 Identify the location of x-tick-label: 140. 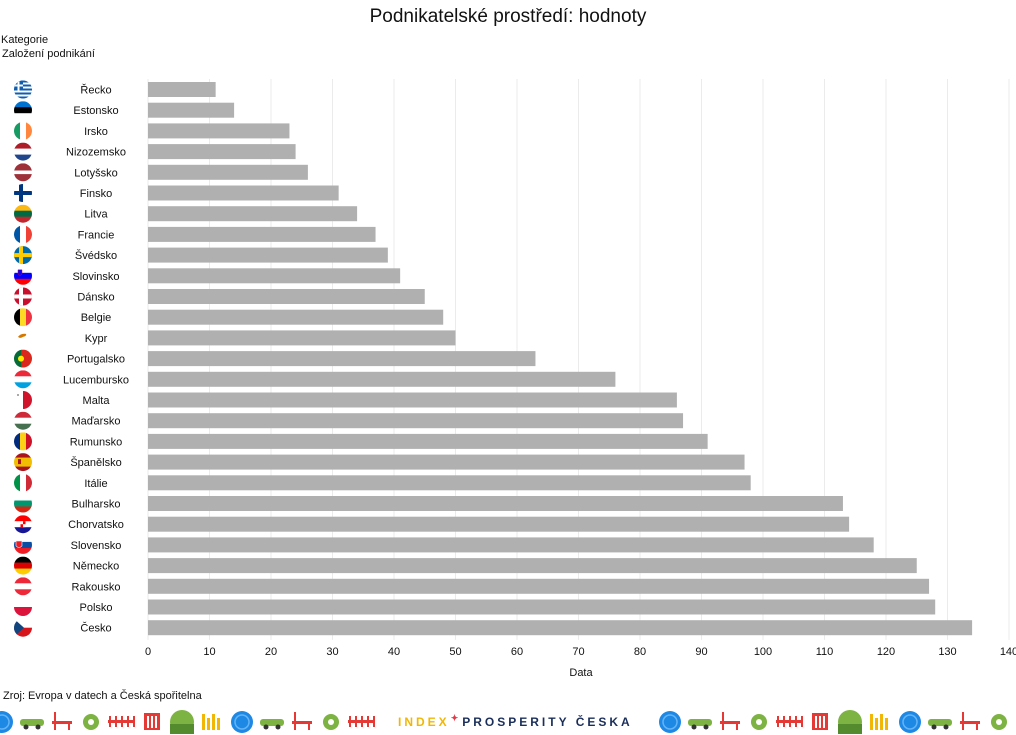
(1008, 652).